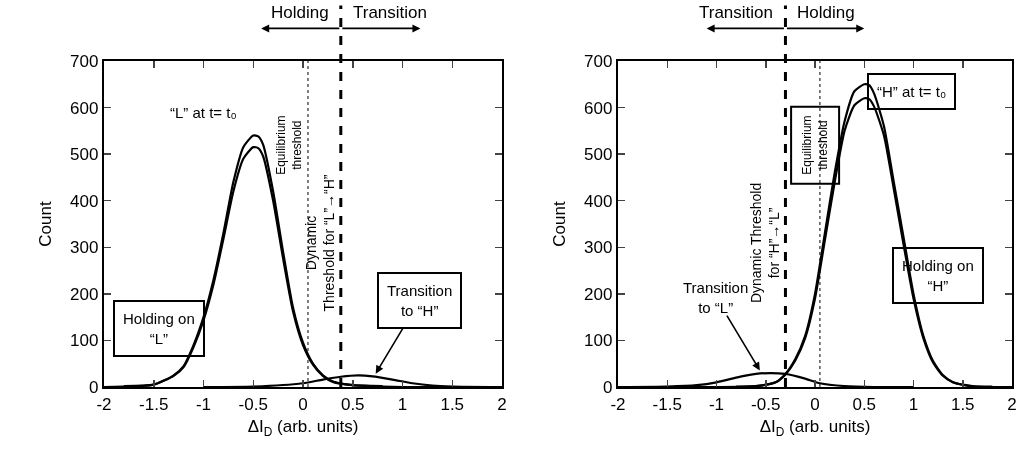  I want to click on annotation: Transition to “L”, so click(716, 297).